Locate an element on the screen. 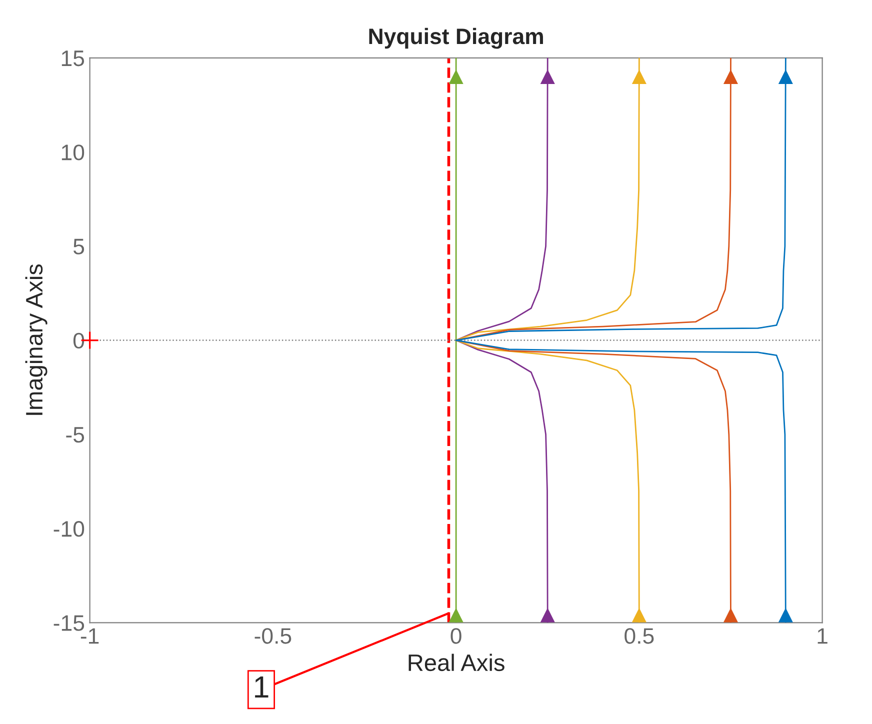  x-tick-label: 0 is located at coordinates (456, 636).